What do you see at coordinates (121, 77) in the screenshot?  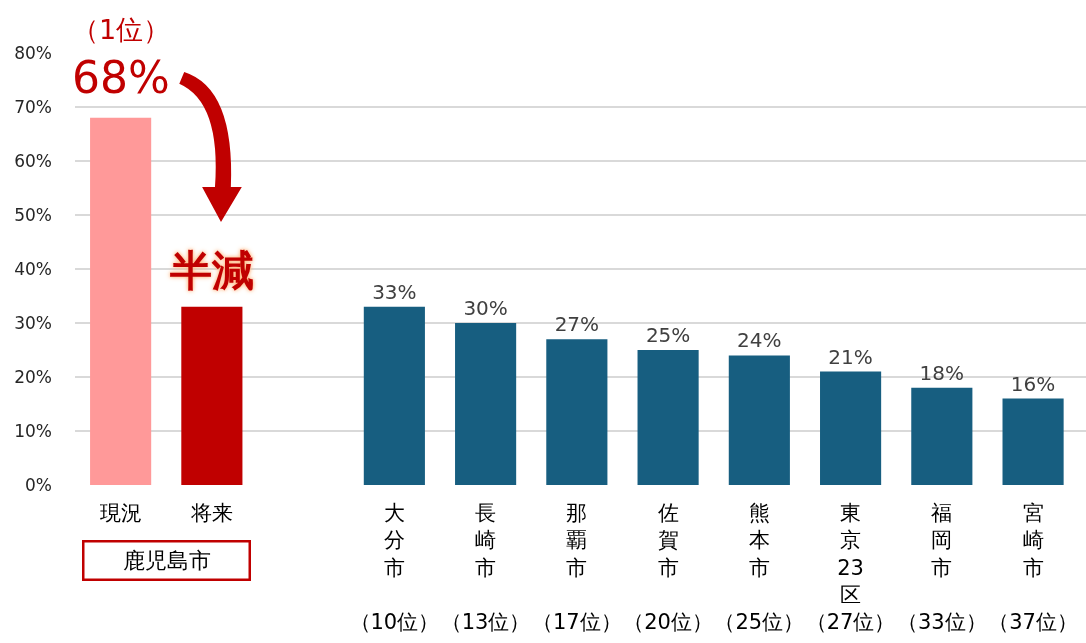 I see `annotation: 68%` at bounding box center [121, 77].